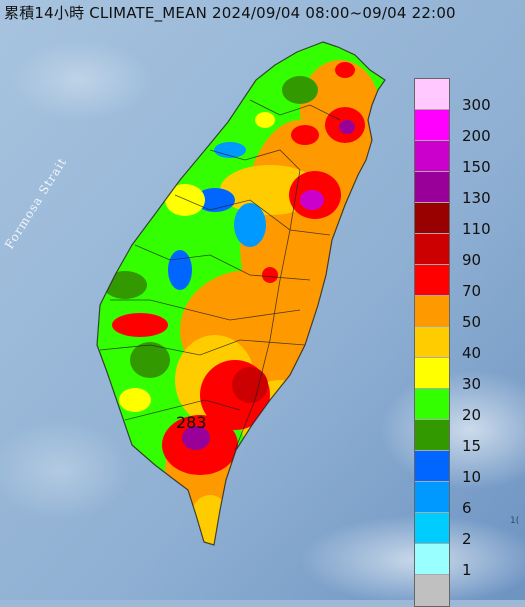  Describe the element at coordinates (472, 353) in the screenshot. I see `legend-label: 40` at that location.